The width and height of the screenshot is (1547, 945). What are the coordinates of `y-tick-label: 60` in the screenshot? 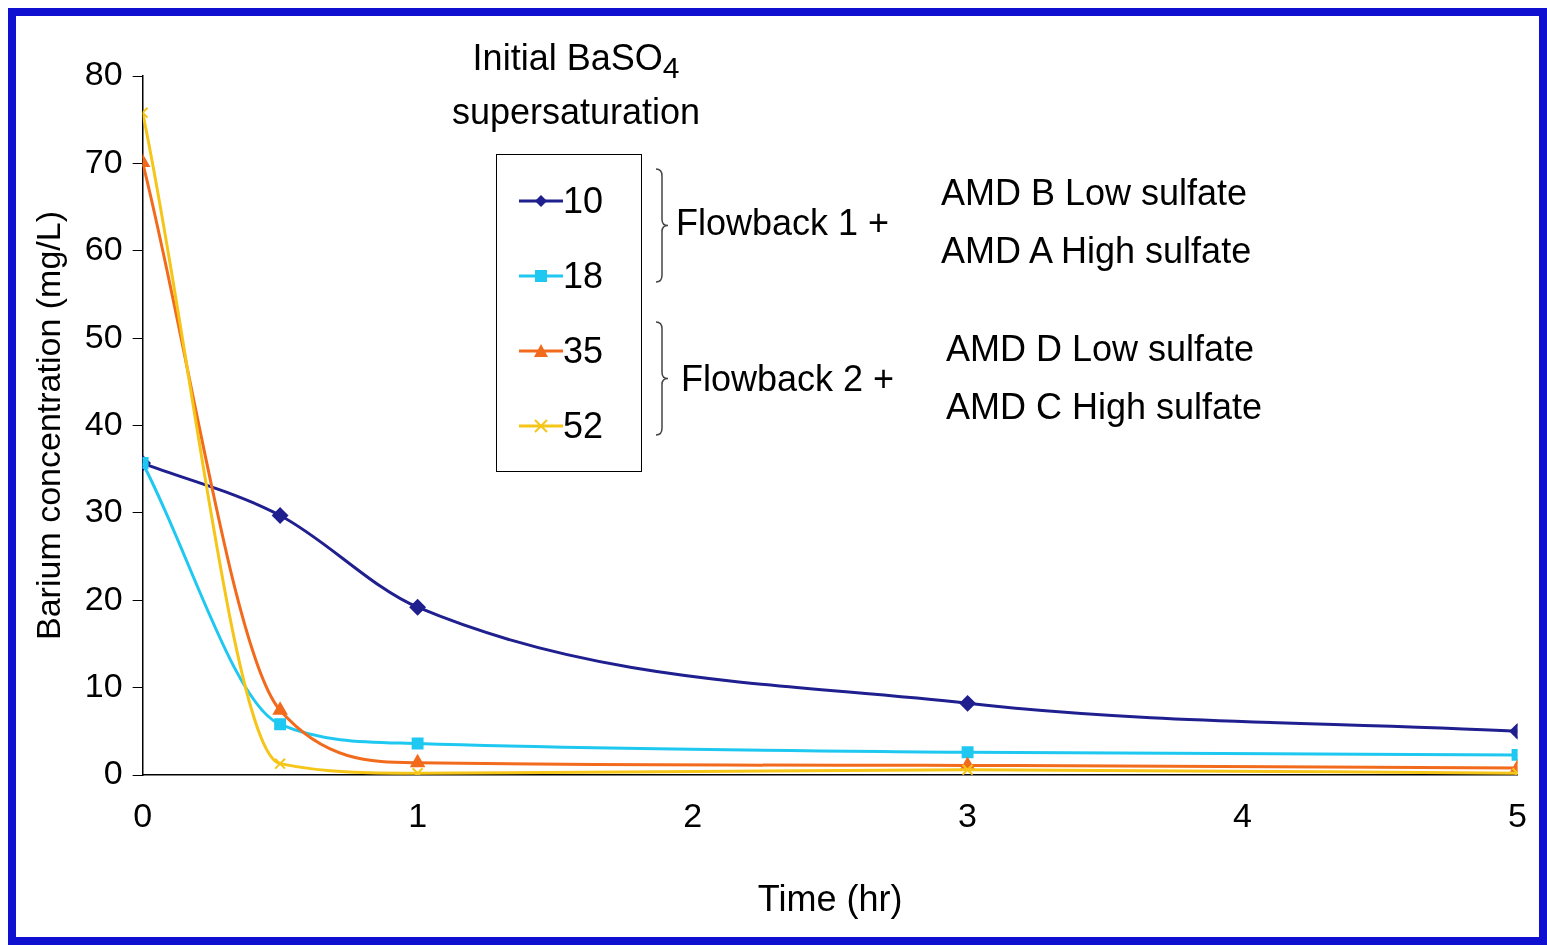 It's located at (103, 248).